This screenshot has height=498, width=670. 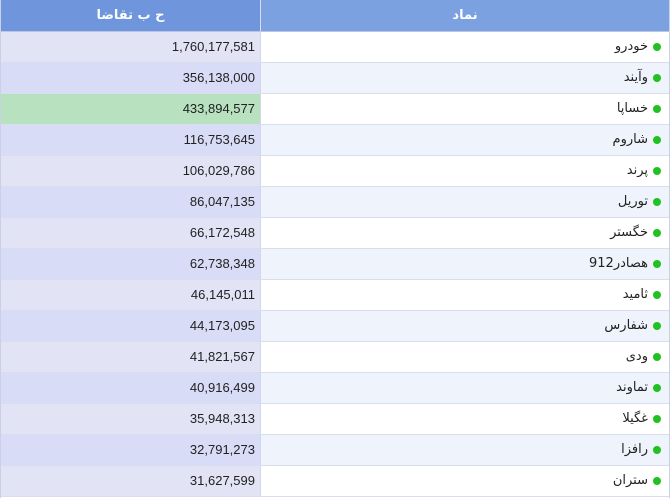 I want to click on symbol-cell: پرند, so click(x=465, y=171).